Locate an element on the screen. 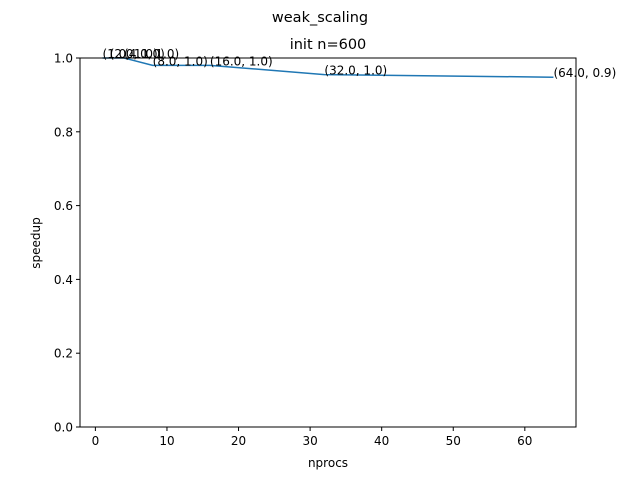  x-tick-label: 60 is located at coordinates (524, 441).